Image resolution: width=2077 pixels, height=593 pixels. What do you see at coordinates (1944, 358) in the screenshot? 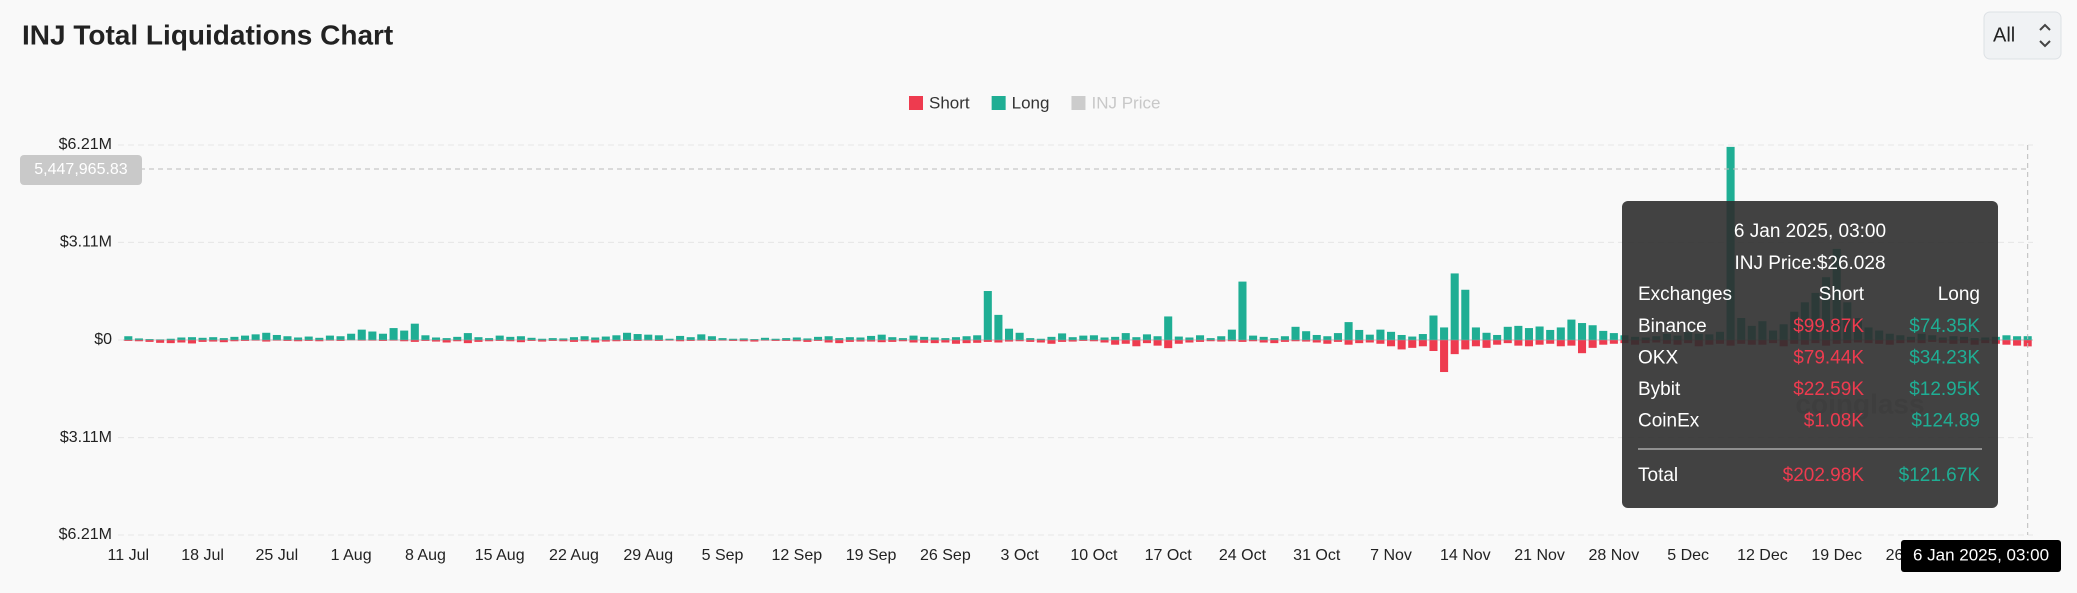
I see `tooltip-cell: $34.23K` at bounding box center [1944, 358].